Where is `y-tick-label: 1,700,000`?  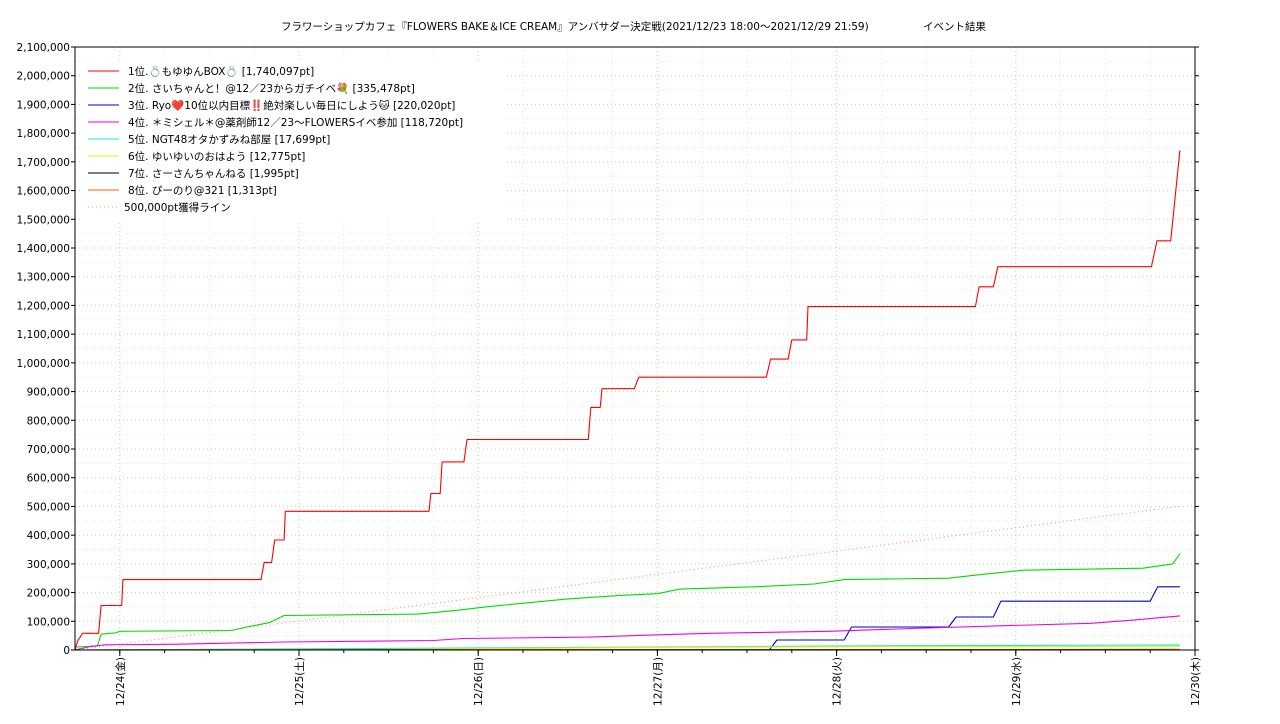 y-tick-label: 1,700,000 is located at coordinates (43, 163).